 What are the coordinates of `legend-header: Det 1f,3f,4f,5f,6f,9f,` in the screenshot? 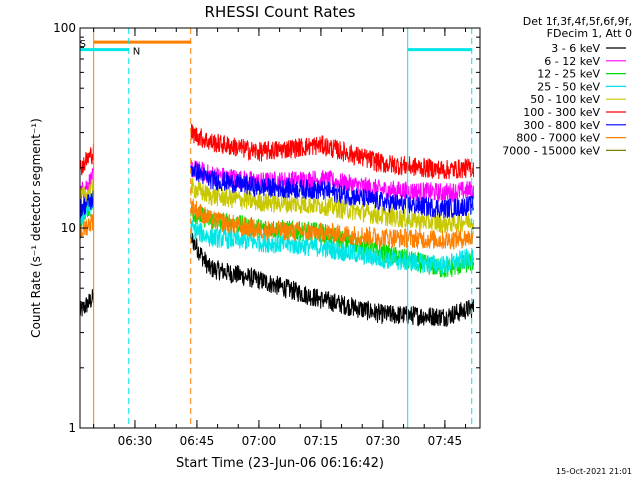 It's located at (577, 21).